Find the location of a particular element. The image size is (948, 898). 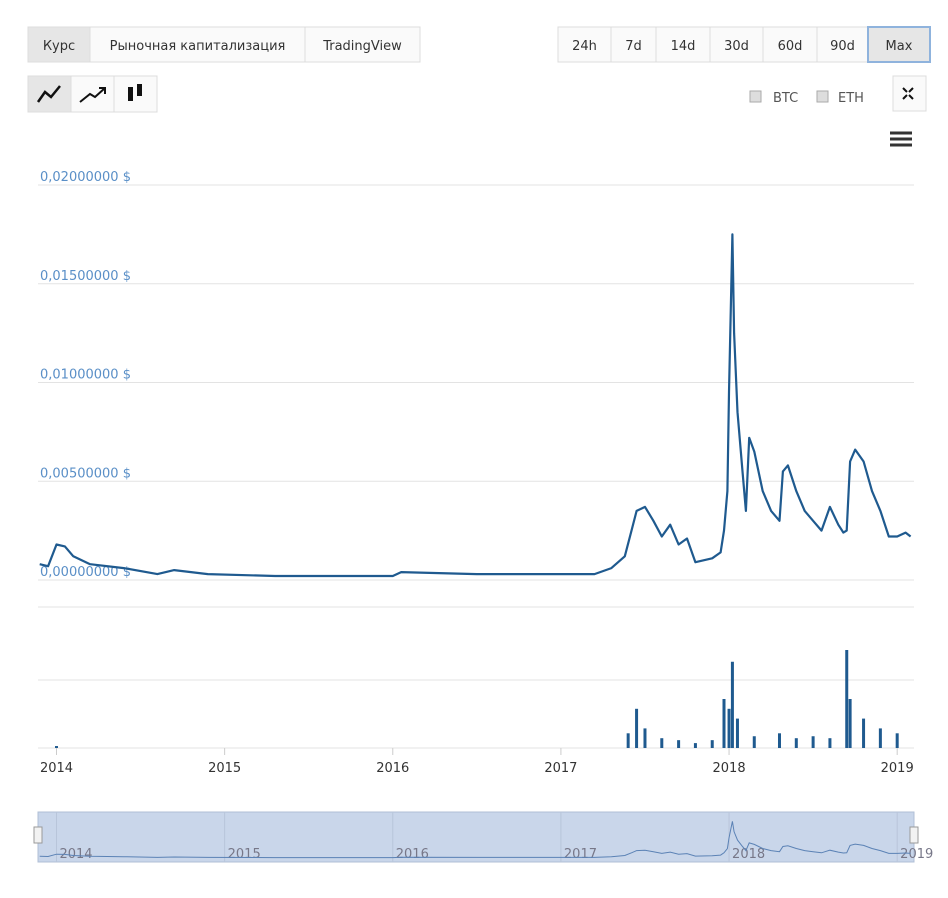

range-label: 60d is located at coordinates (790, 46).